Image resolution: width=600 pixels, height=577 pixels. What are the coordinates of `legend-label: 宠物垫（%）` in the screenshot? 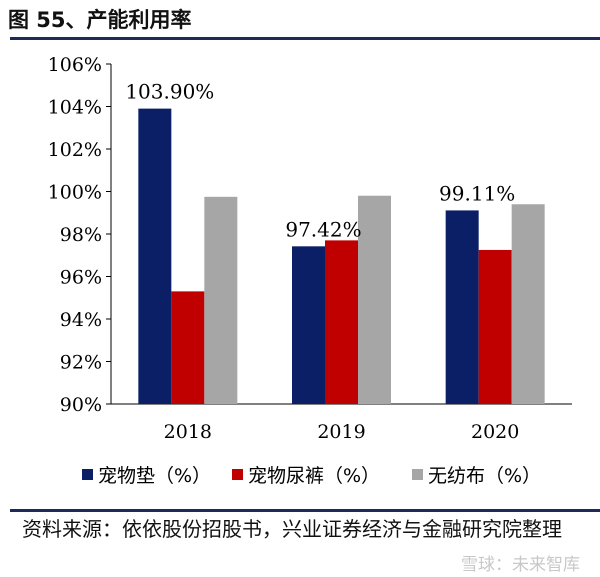 It's located at (154, 476).